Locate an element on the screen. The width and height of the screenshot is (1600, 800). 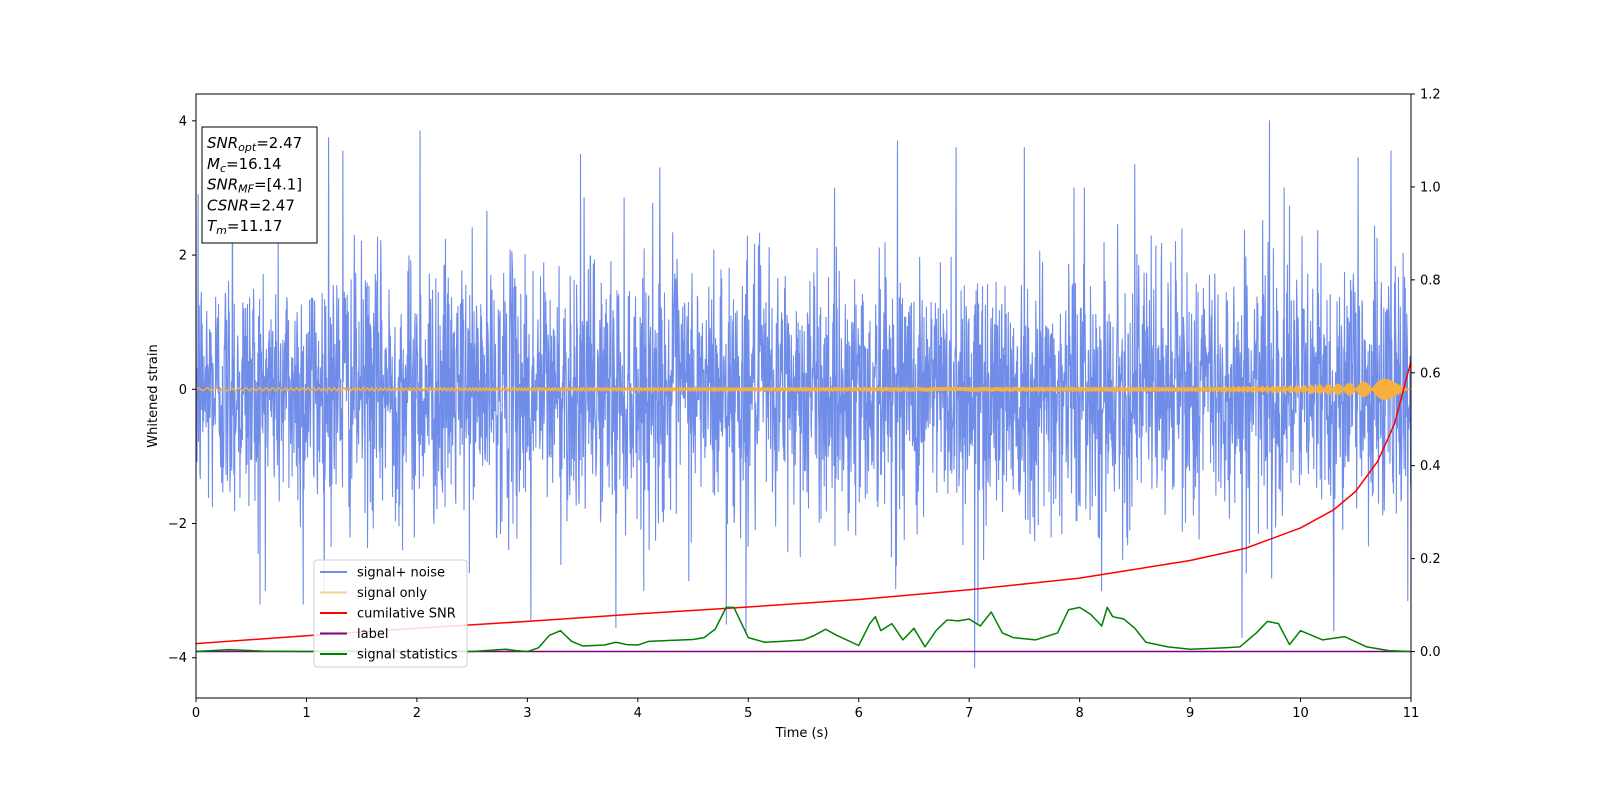
x-tick-label: 9 is located at coordinates (1190, 713).